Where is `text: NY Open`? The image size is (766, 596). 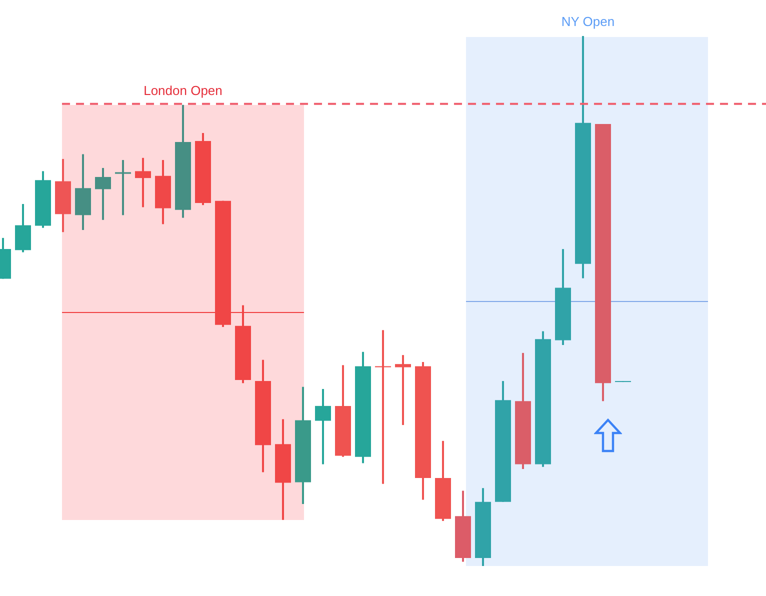 text: NY Open is located at coordinates (588, 21).